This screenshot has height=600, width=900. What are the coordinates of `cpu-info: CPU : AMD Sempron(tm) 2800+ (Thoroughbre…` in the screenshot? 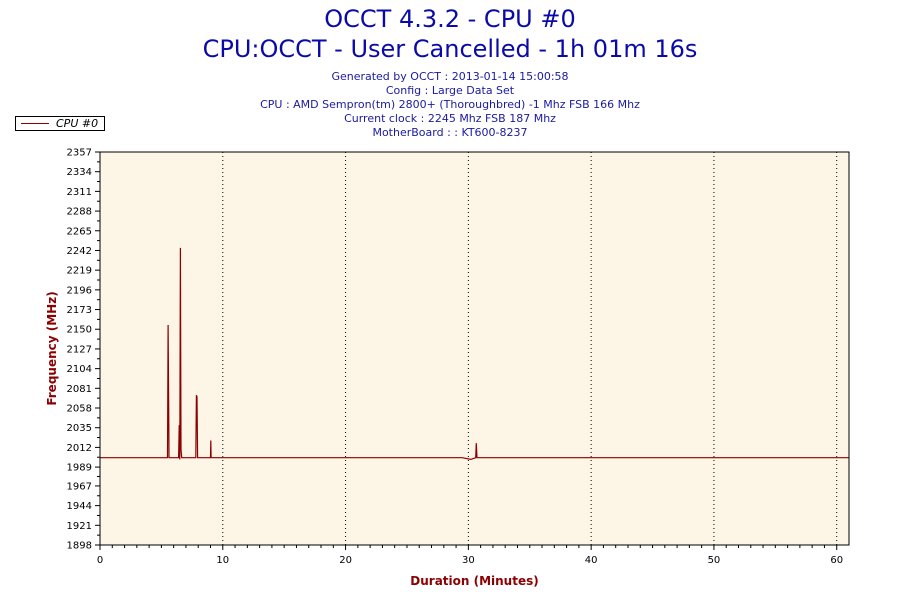 It's located at (450, 104).